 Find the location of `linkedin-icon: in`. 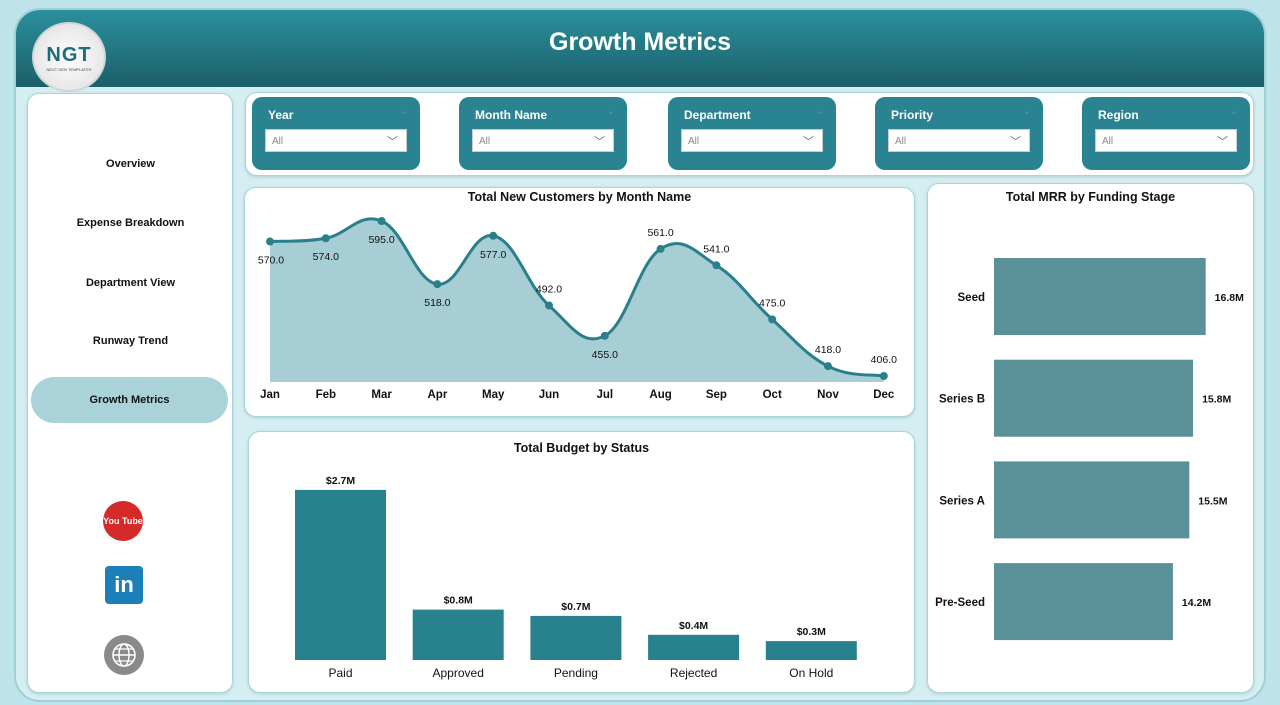

linkedin-icon: in is located at coordinates (124, 585).